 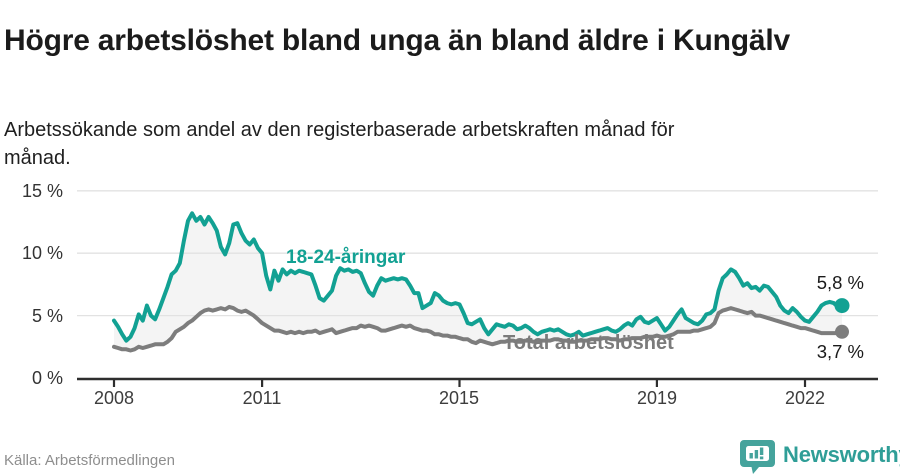 What do you see at coordinates (842, 331) in the screenshot?
I see `end-dot-total` at bounding box center [842, 331].